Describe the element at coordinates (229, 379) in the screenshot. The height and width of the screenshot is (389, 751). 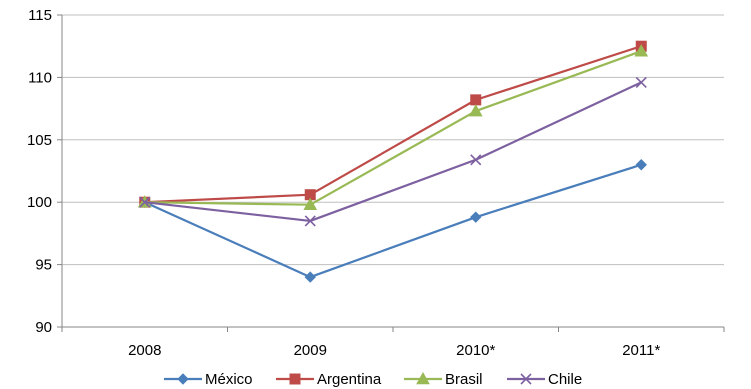
I see `legend-label: México` at that location.